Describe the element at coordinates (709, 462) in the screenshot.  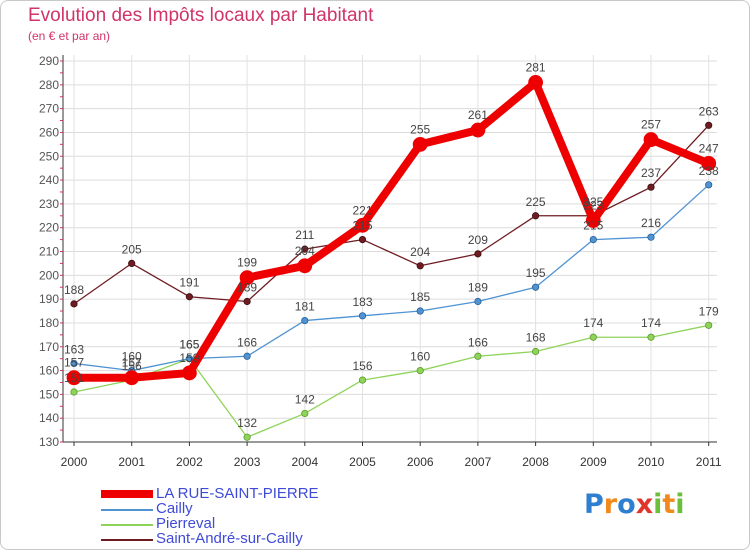
I see `x-tick-label: 2011` at that location.